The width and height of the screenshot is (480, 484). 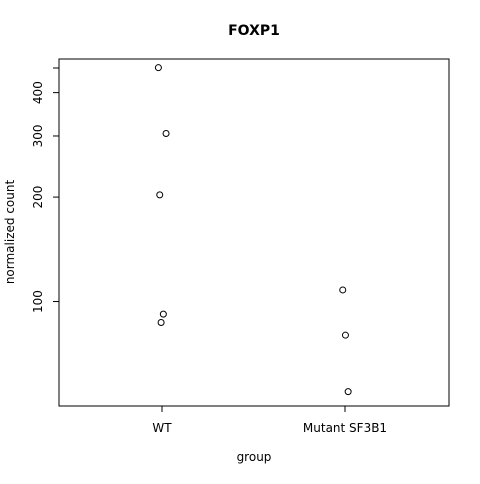 What do you see at coordinates (269, 420) in the screenshot?
I see `x-axis: WT Mutant SF3B1` at bounding box center [269, 420].